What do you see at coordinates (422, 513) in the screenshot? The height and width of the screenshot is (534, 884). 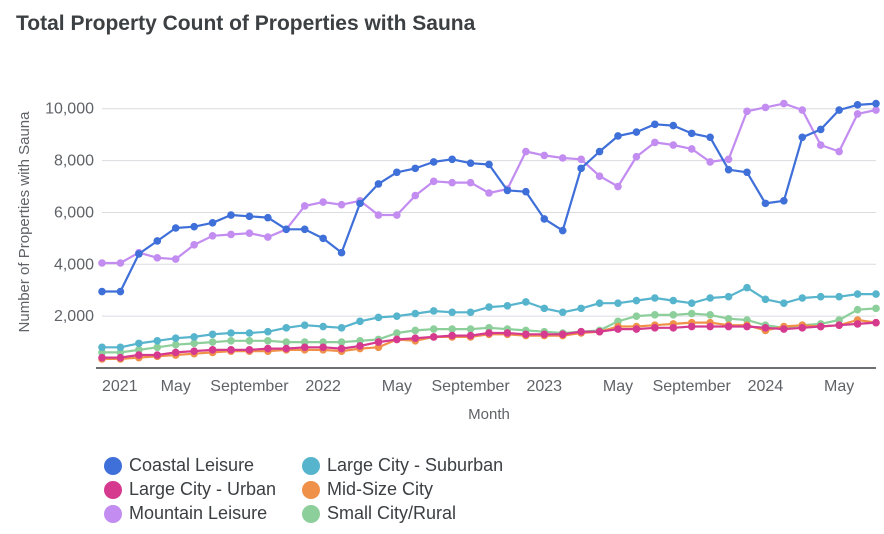 I see `legend-item-small-city-rural: Small City/Rural` at bounding box center [422, 513].